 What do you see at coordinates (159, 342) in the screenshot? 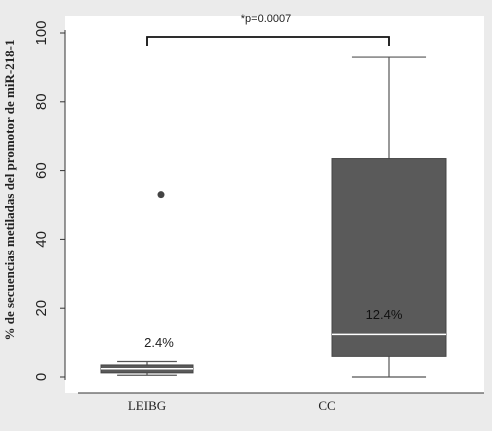
I see `median-label-leibg: 2.4%` at bounding box center [159, 342].